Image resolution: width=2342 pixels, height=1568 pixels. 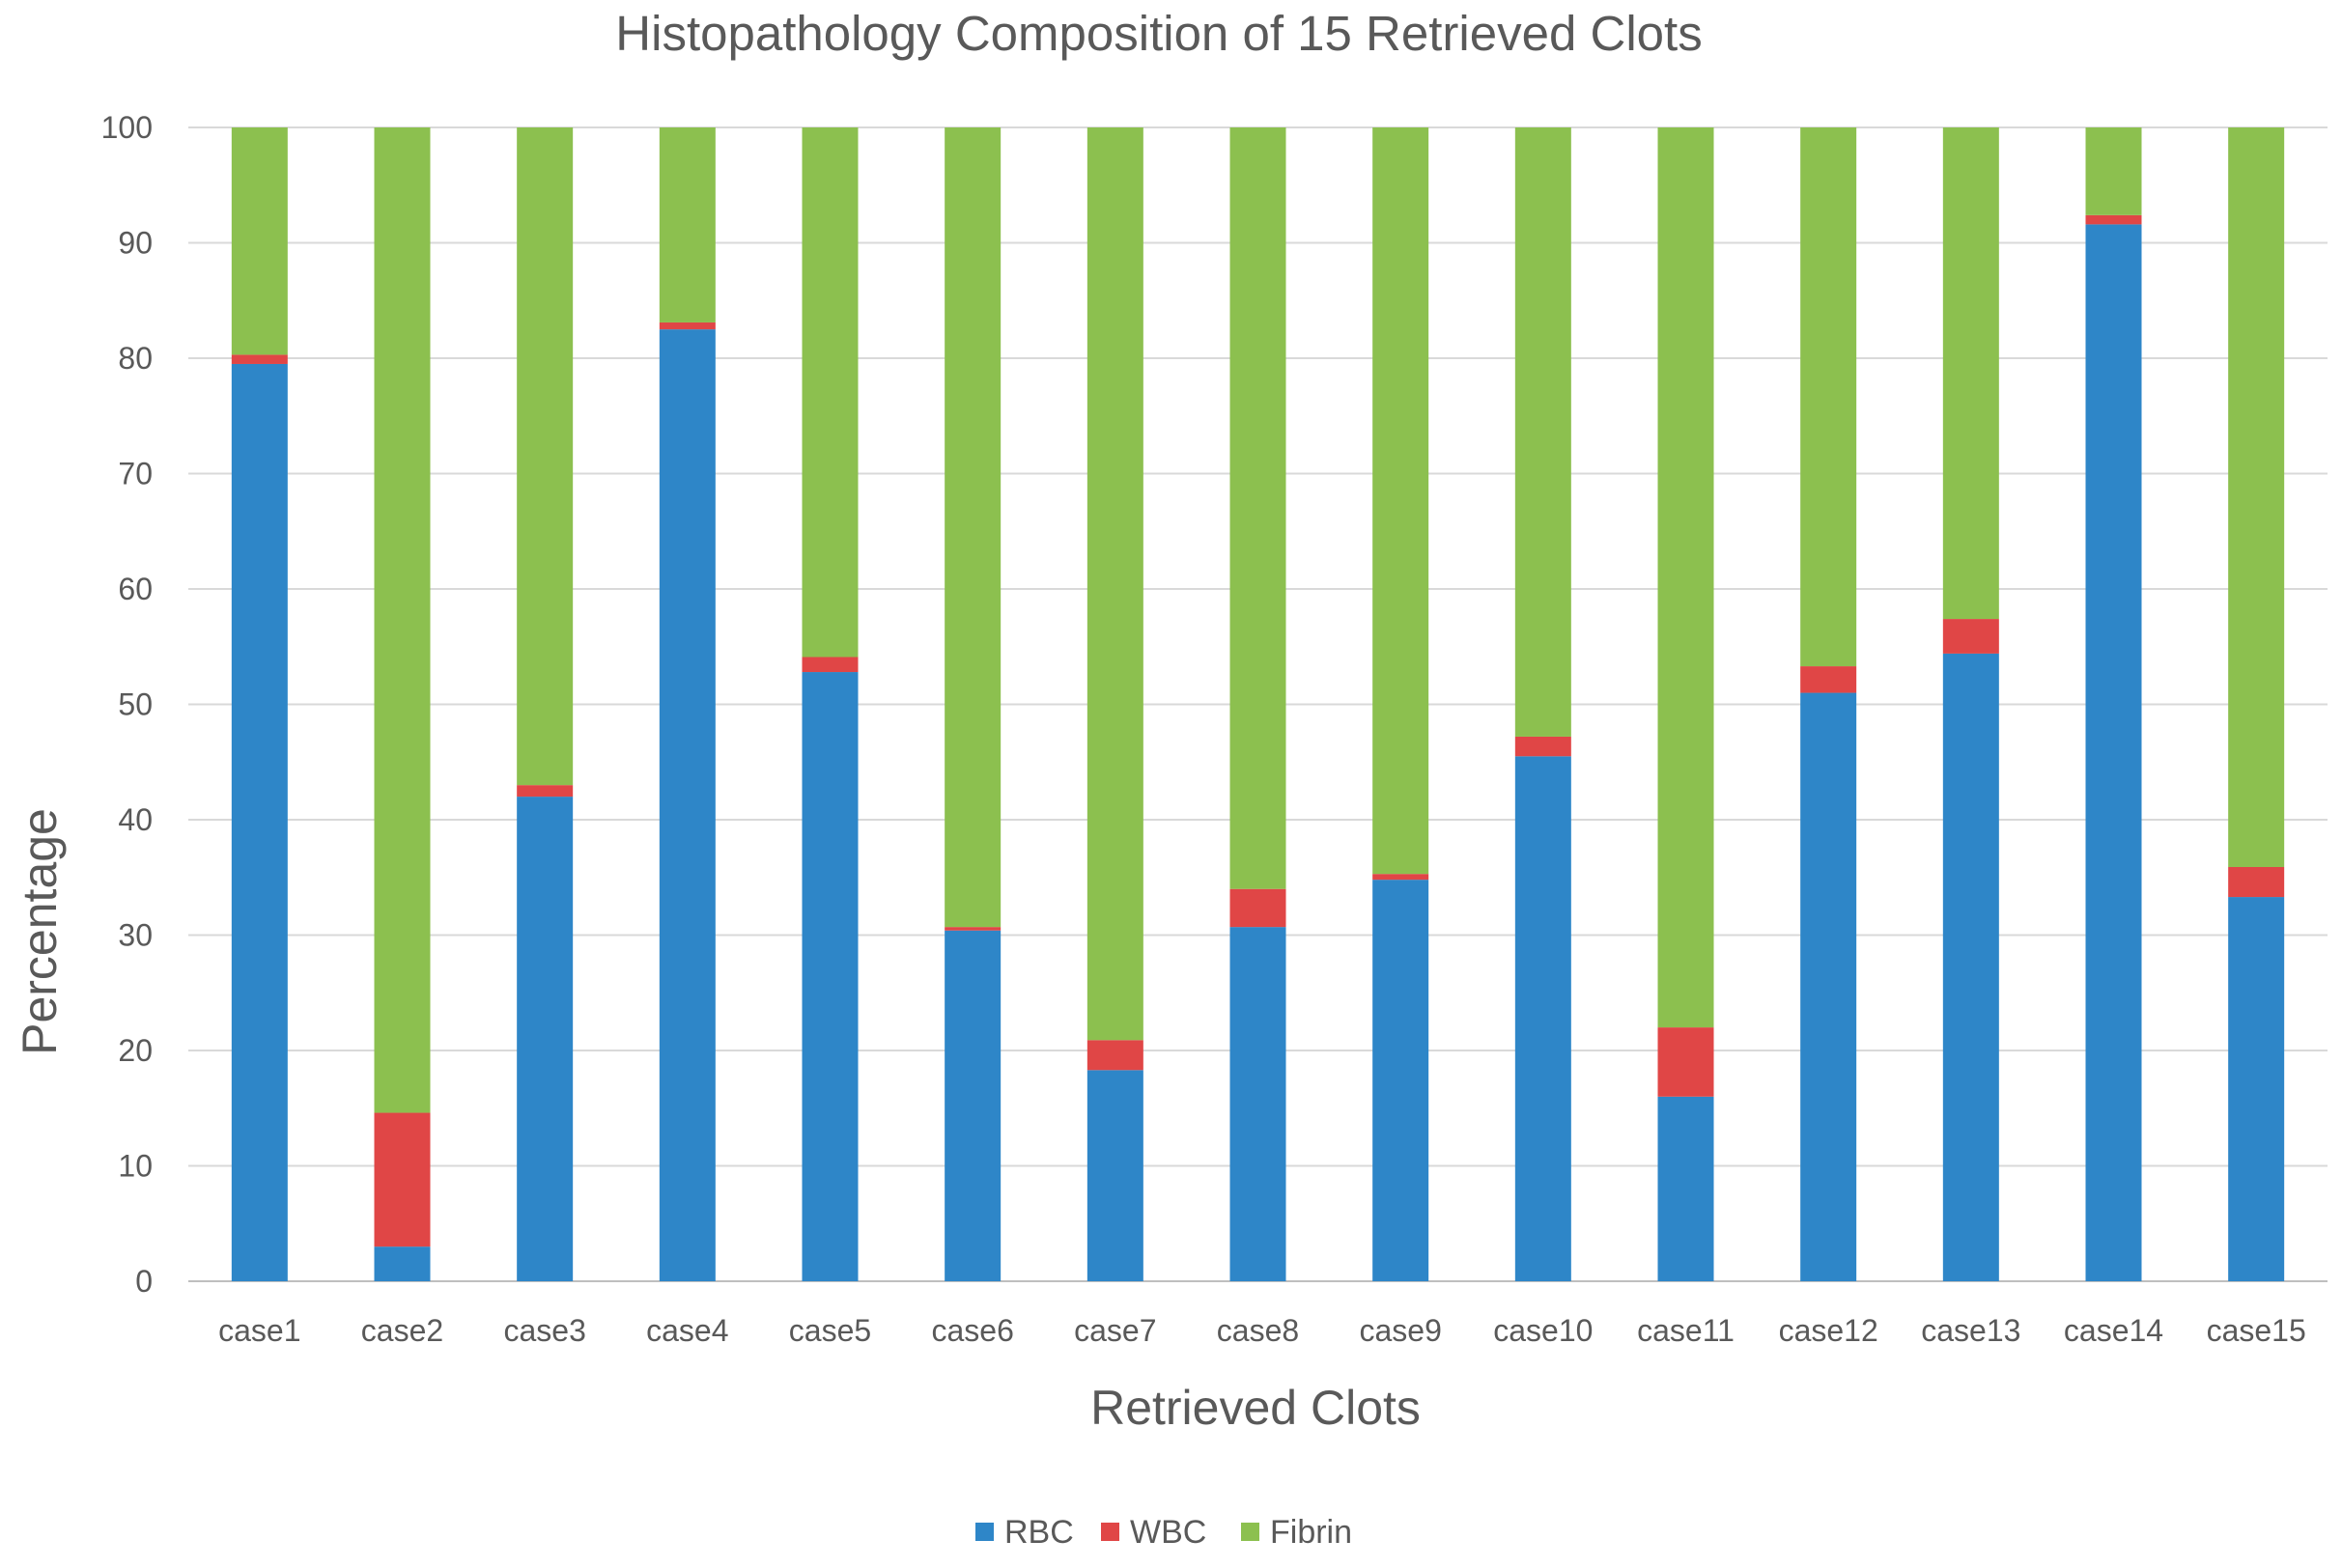 I want to click on x-tick-label: case2, so click(x=402, y=1331).